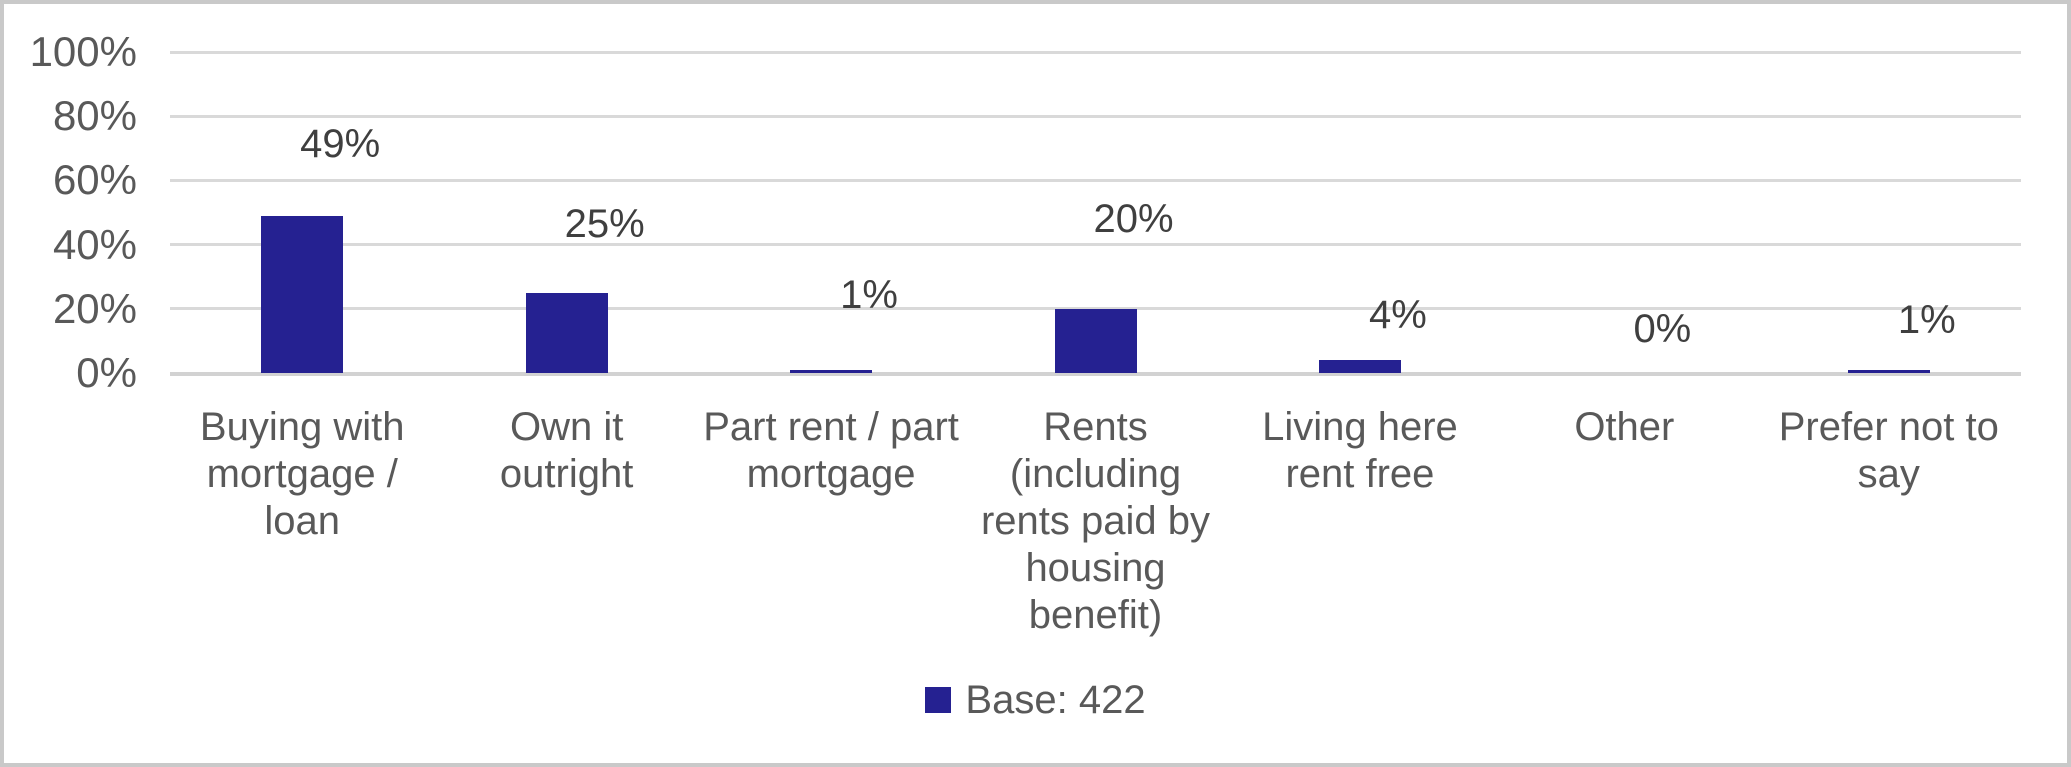 The height and width of the screenshot is (767, 2071). Describe the element at coordinates (1133, 218) in the screenshot. I see `bar-value-label: 20%` at that location.